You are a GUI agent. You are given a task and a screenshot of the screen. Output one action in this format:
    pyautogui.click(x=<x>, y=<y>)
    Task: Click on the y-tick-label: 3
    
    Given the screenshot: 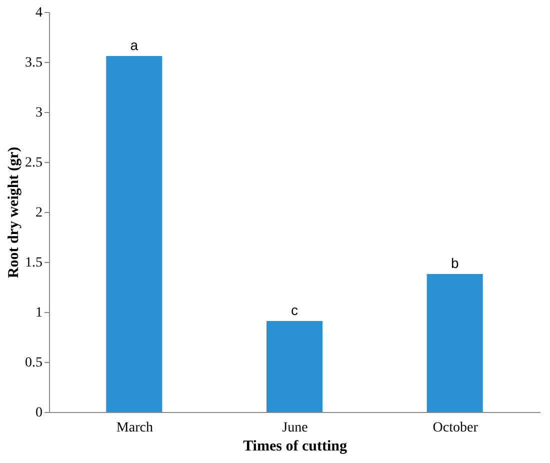 What is the action you would take?
    pyautogui.click(x=39, y=113)
    